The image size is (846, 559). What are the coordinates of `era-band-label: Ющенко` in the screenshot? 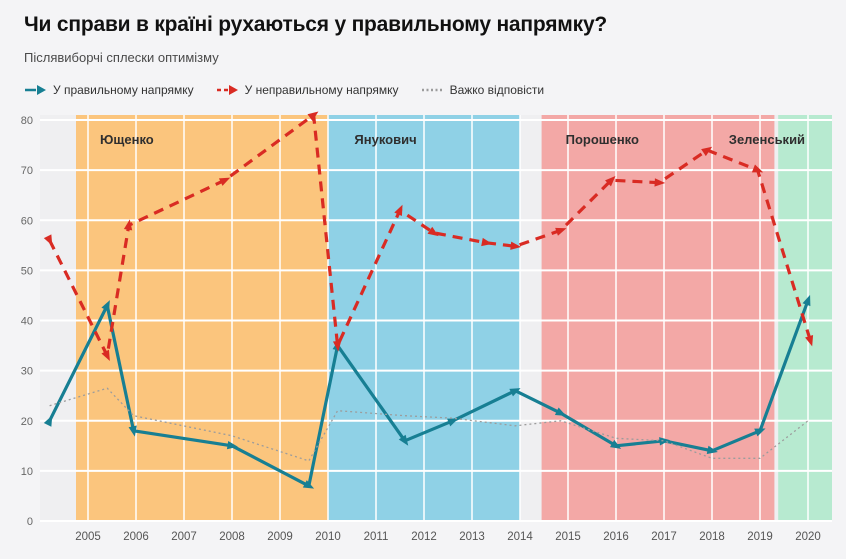 It's located at (127, 139).